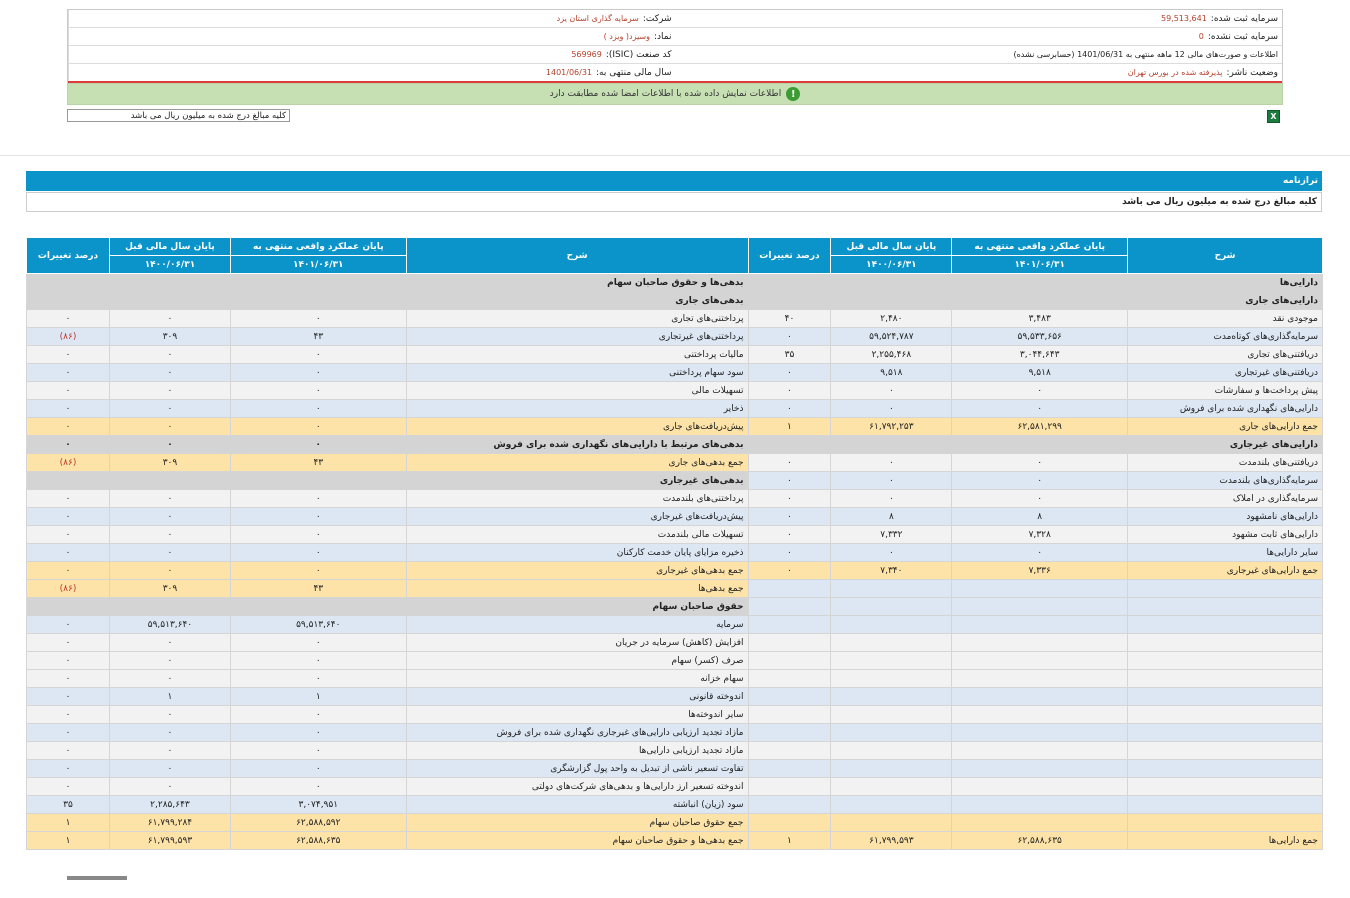  Describe the element at coordinates (170, 624) in the screenshot. I see `row-value: ۵۹,۵۱۳,۶۴۰` at that location.